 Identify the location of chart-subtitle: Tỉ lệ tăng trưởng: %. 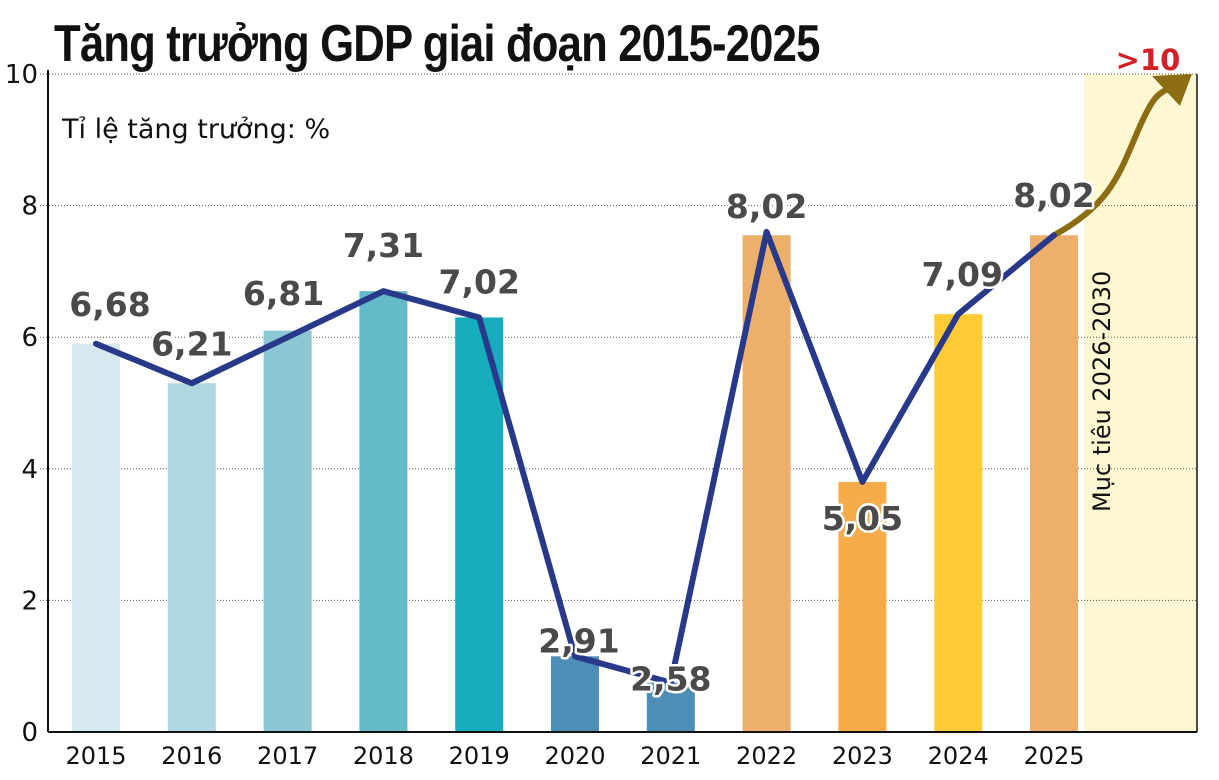
(196, 129).